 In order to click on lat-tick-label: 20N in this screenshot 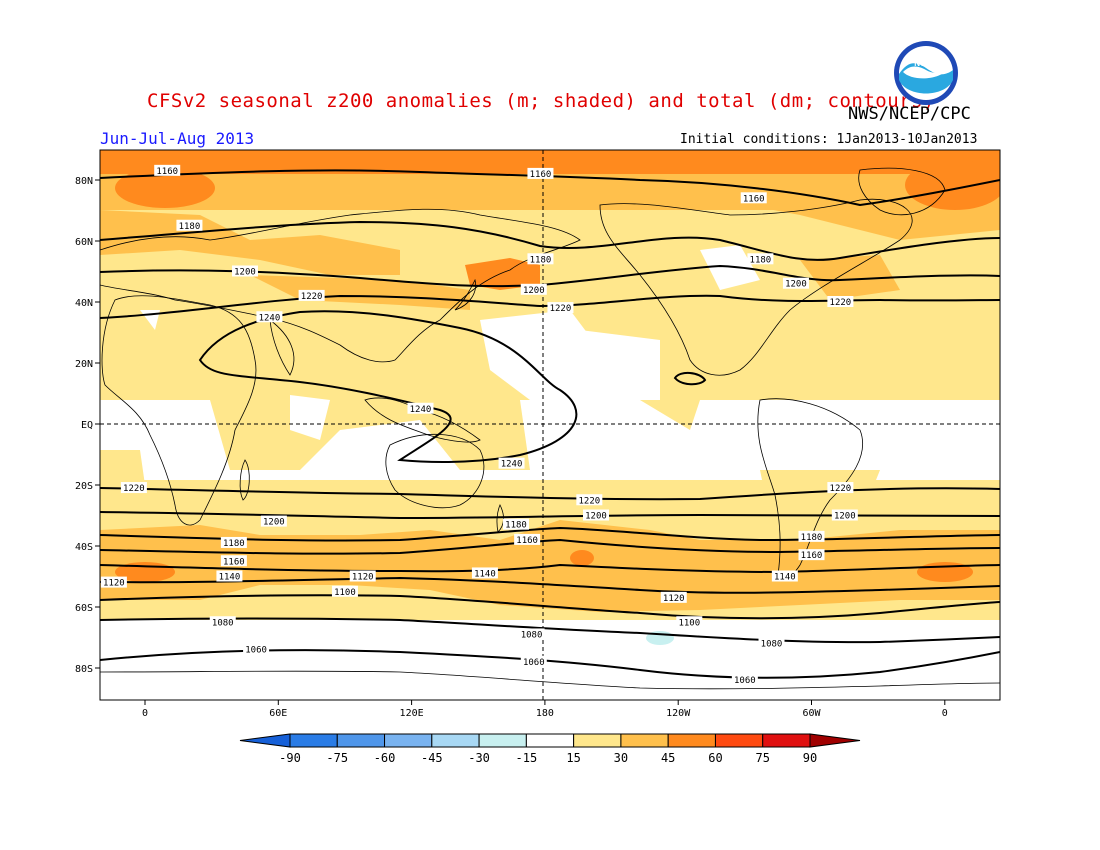, I will do `click(84, 364)`.